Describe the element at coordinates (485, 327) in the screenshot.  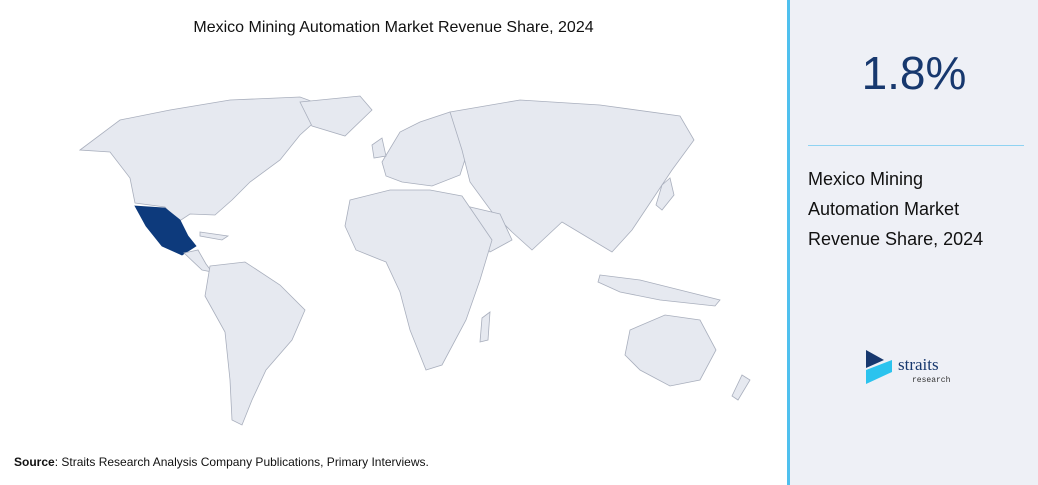
I see `madagascar` at that location.